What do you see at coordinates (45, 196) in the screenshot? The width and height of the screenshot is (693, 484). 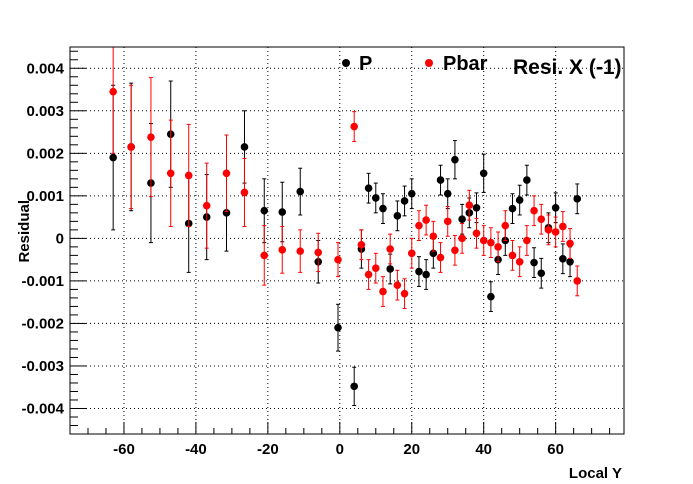 I see `y-tick-label: 0.001` at bounding box center [45, 196].